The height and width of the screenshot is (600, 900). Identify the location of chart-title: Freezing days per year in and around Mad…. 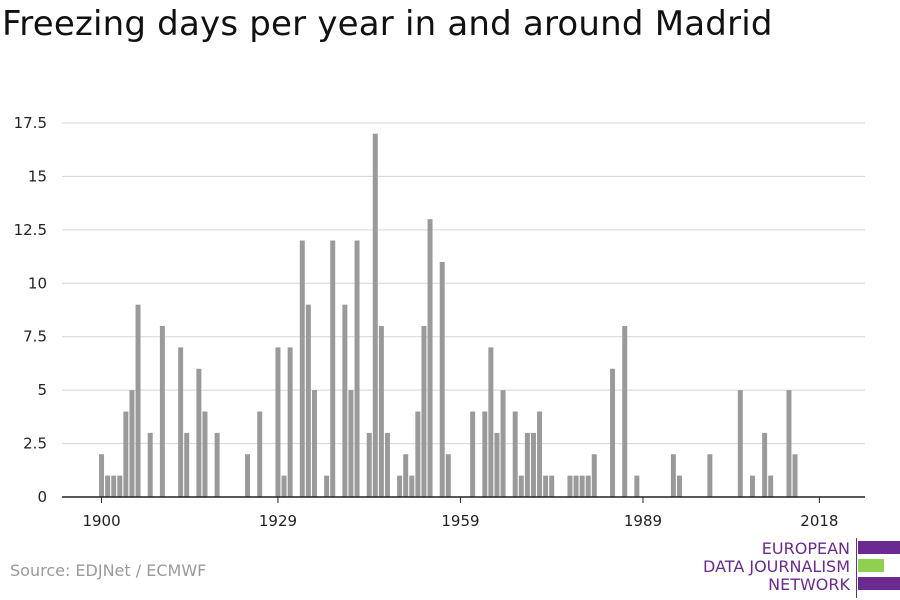
(387, 24).